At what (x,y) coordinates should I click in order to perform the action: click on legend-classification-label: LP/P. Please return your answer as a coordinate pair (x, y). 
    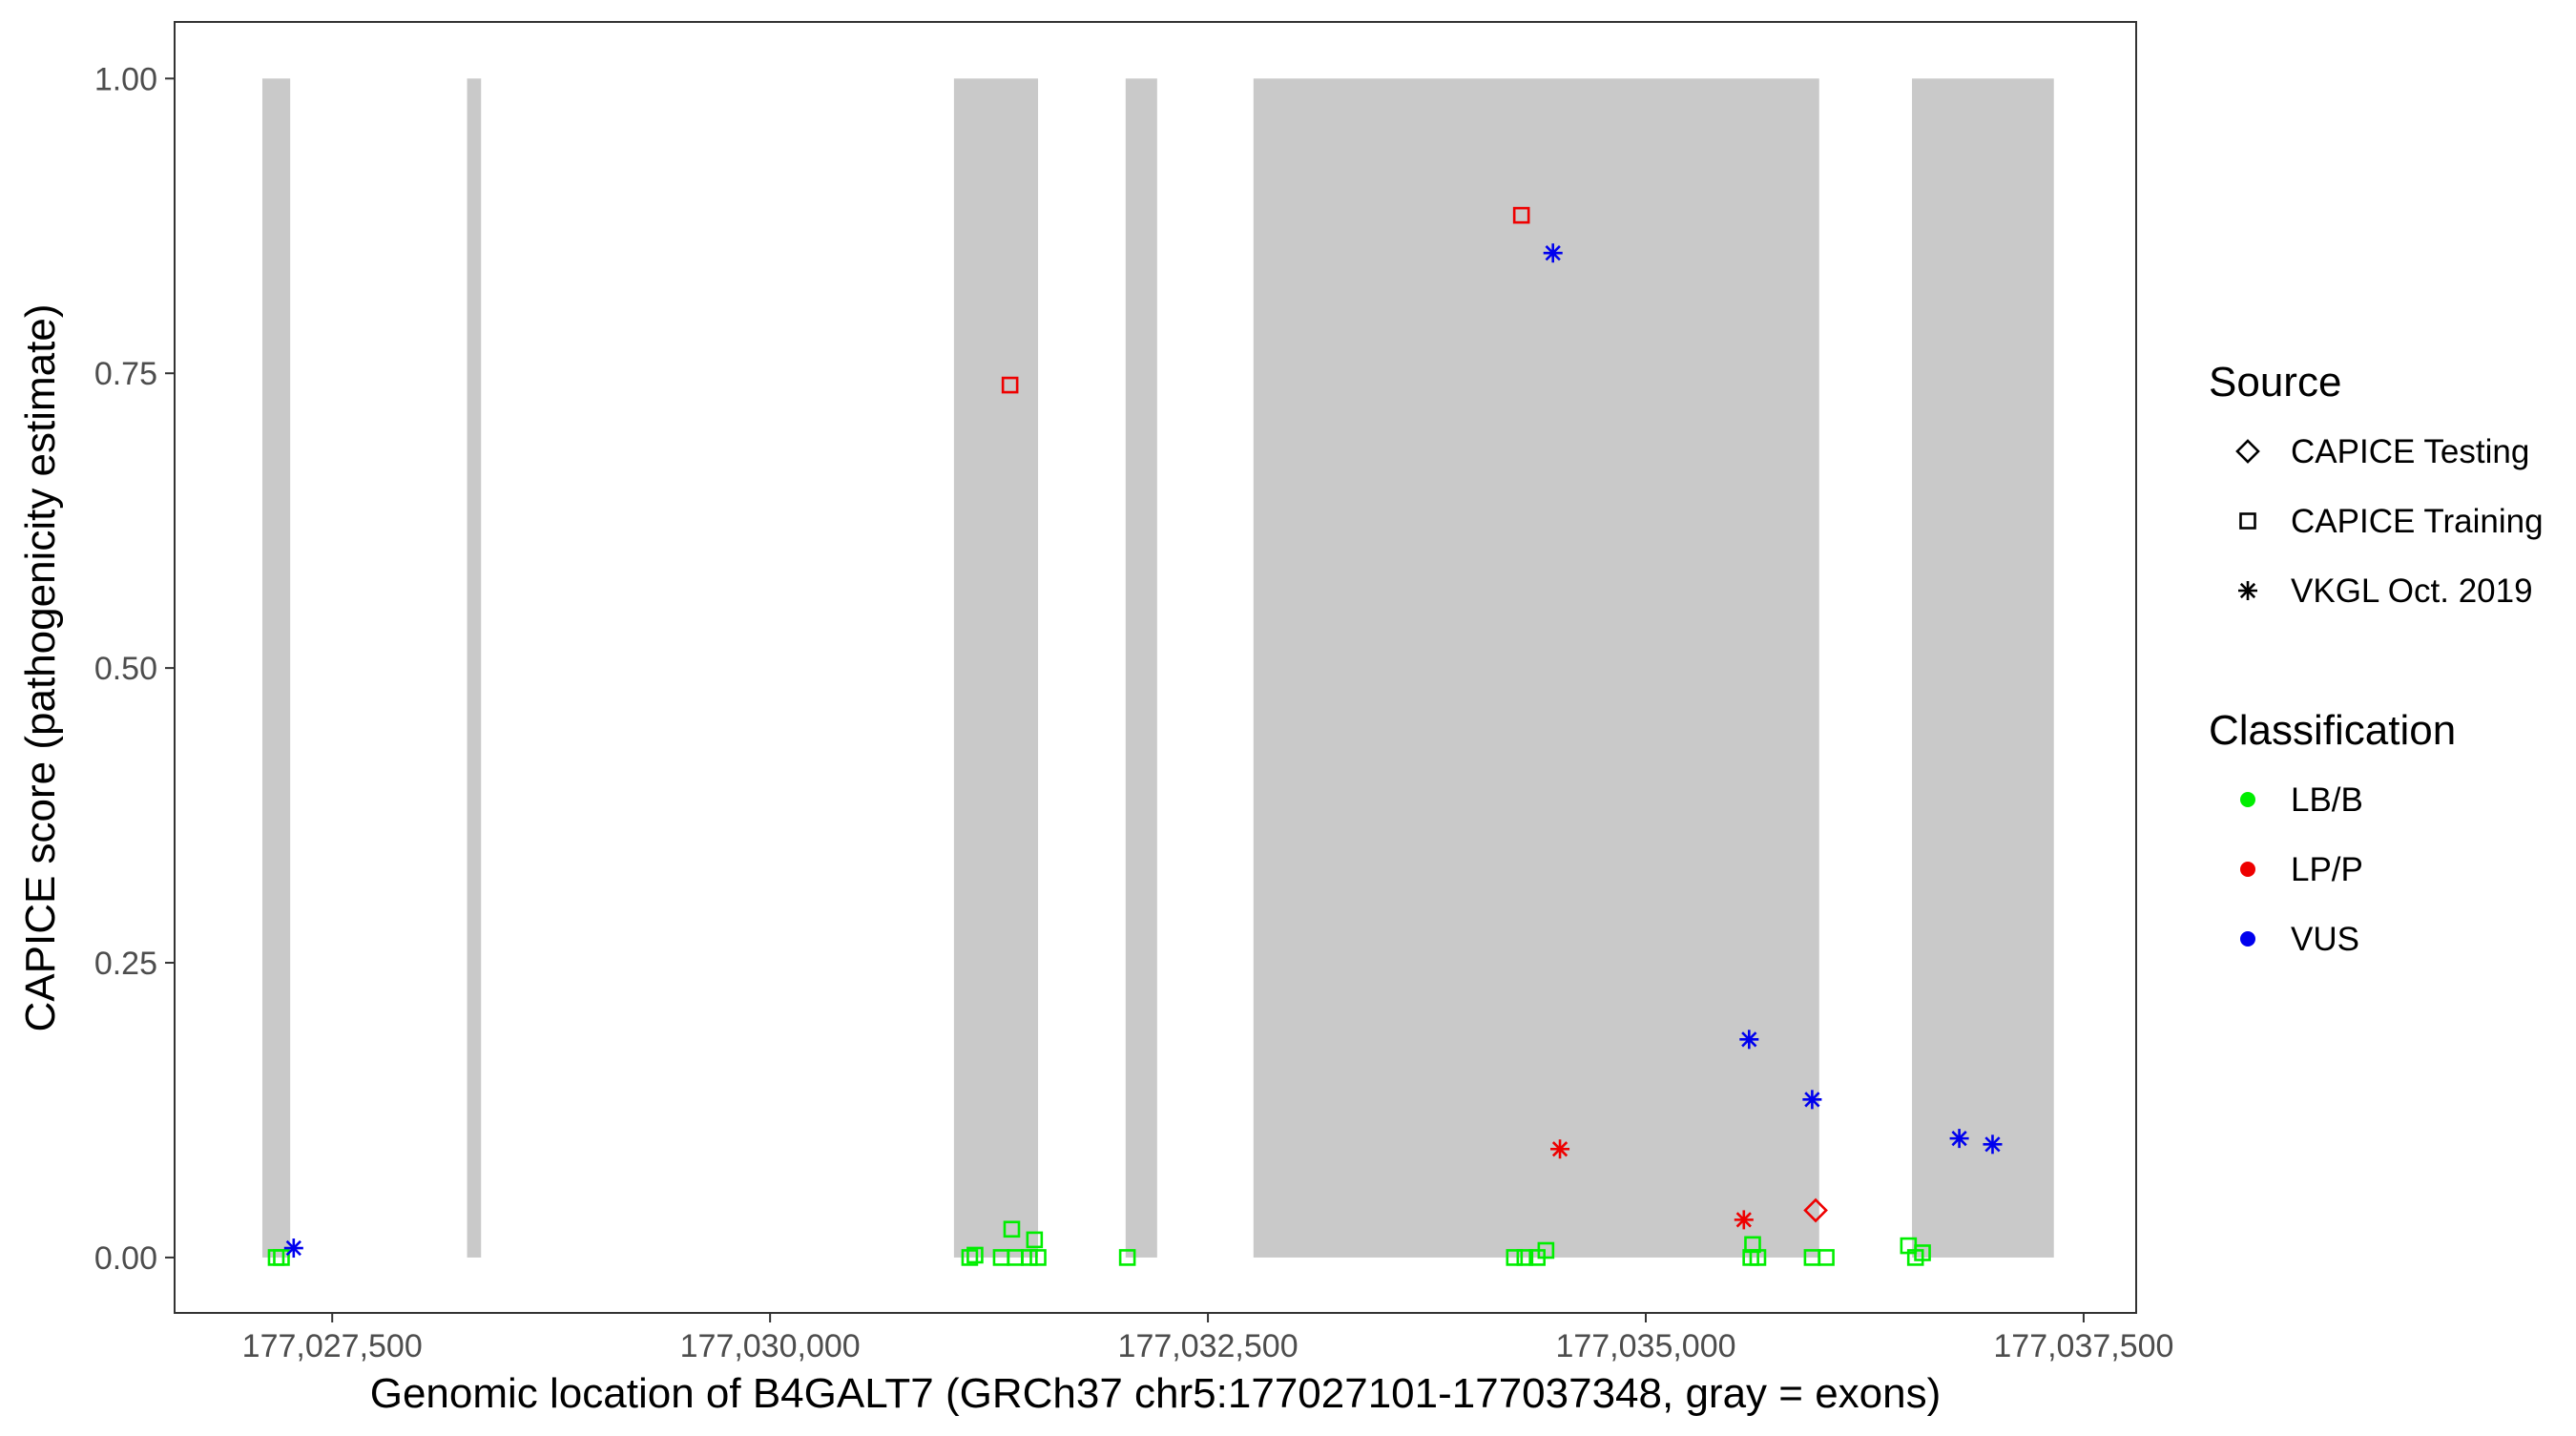
    Looking at the image, I should click on (2327, 869).